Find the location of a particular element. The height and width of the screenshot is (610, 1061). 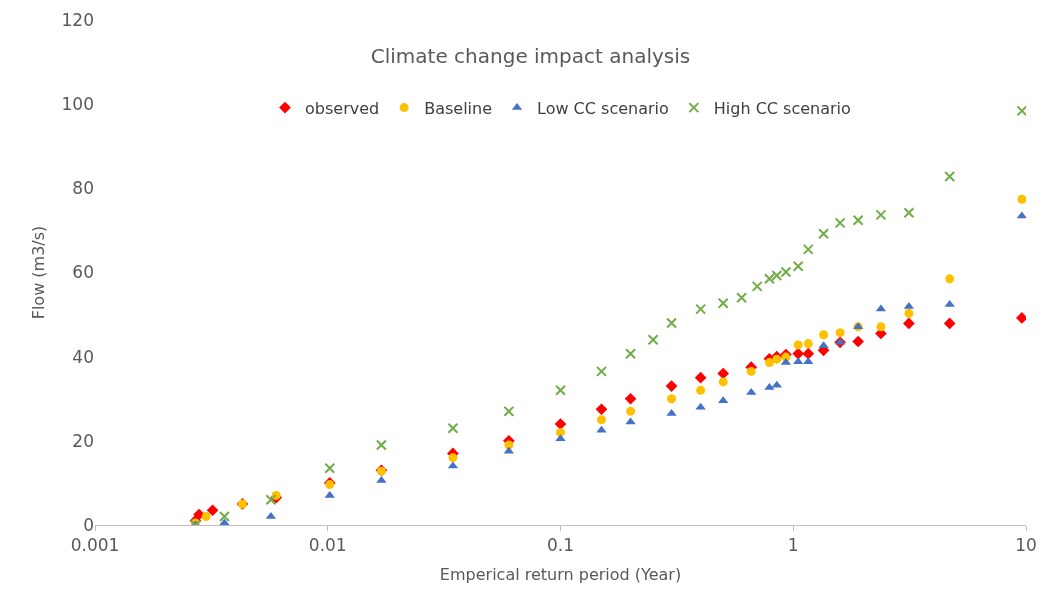

legend-label: Low CC scenario is located at coordinates (603, 108).